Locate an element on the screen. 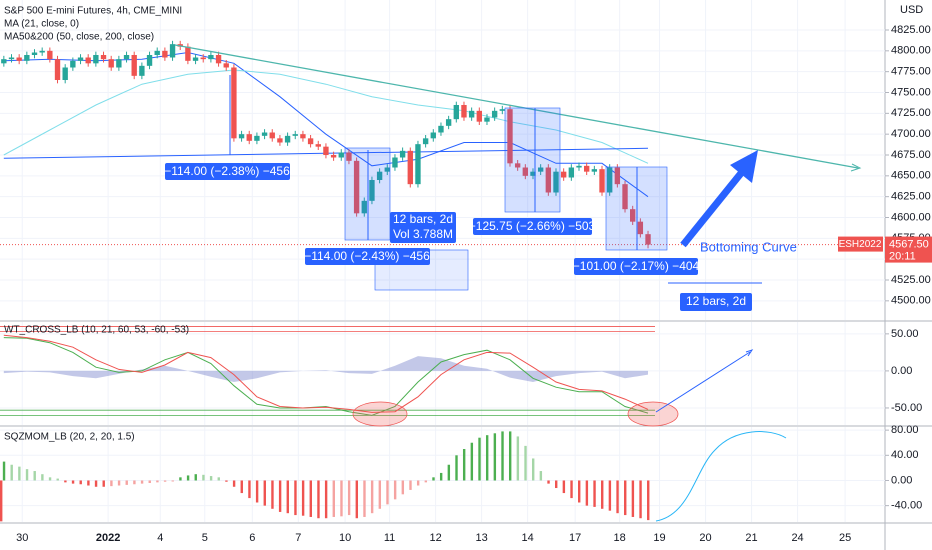  price-label: 4567.50 is located at coordinates (909, 244).